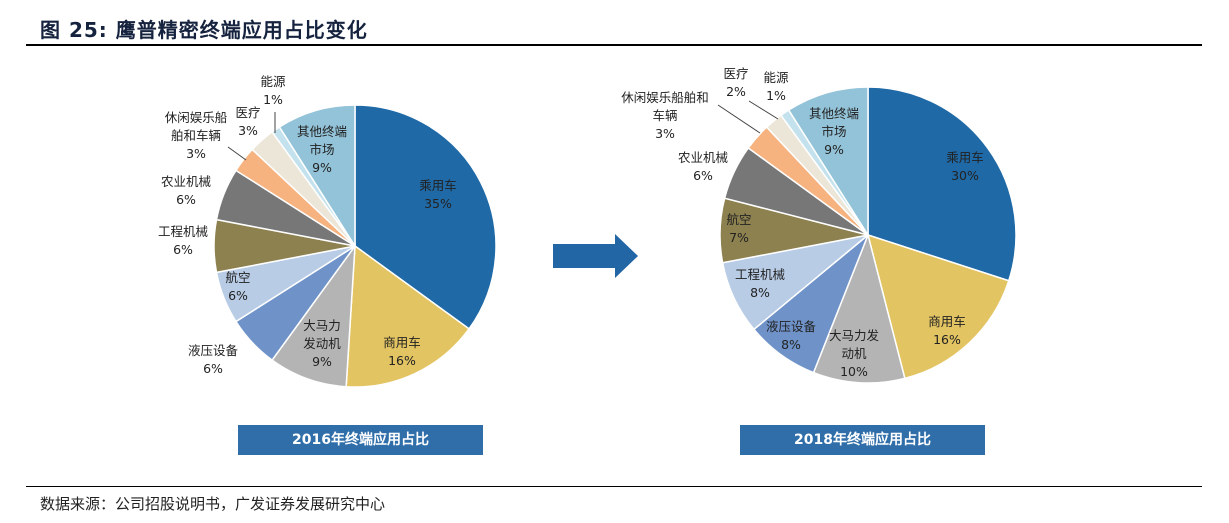 The image size is (1229, 523). What do you see at coordinates (204, 30) in the screenshot?
I see `figure-title: 图 25: 鹰普精密终端应用占比变化` at bounding box center [204, 30].